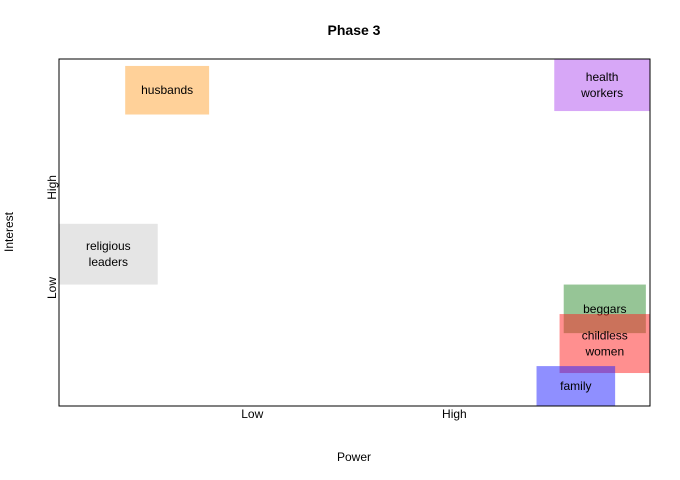  What do you see at coordinates (605, 336) in the screenshot?
I see `stakeholder-label-childless-women: childless` at bounding box center [605, 336].